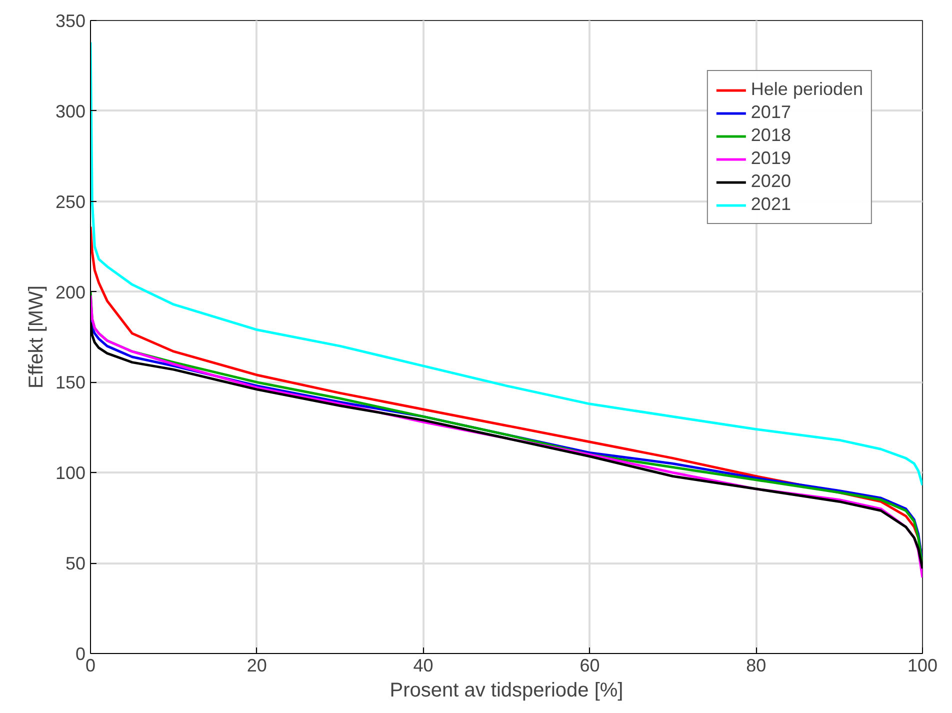  Describe the element at coordinates (70, 202) in the screenshot. I see `y-tick-label: 250` at that location.